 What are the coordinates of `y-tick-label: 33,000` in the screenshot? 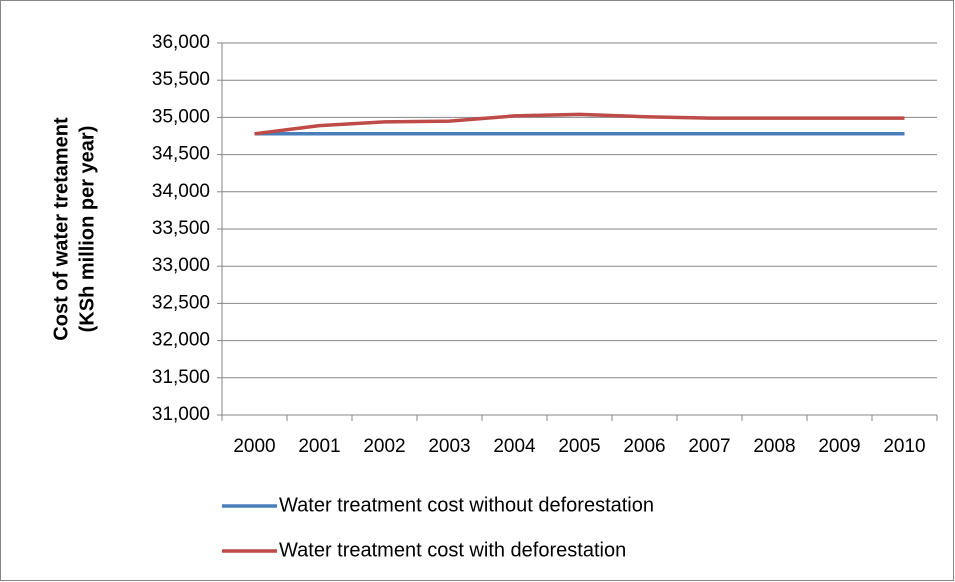 It's located at (181, 265).